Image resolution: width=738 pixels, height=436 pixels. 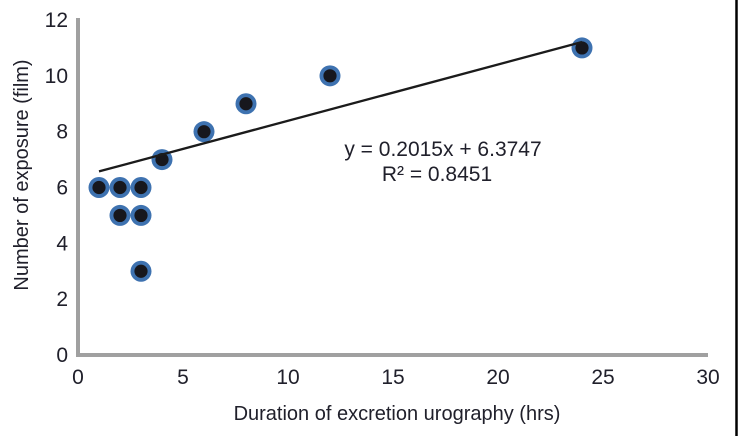 I want to click on trendline-r-squared-label: R² = 0.8451, so click(x=437, y=174).